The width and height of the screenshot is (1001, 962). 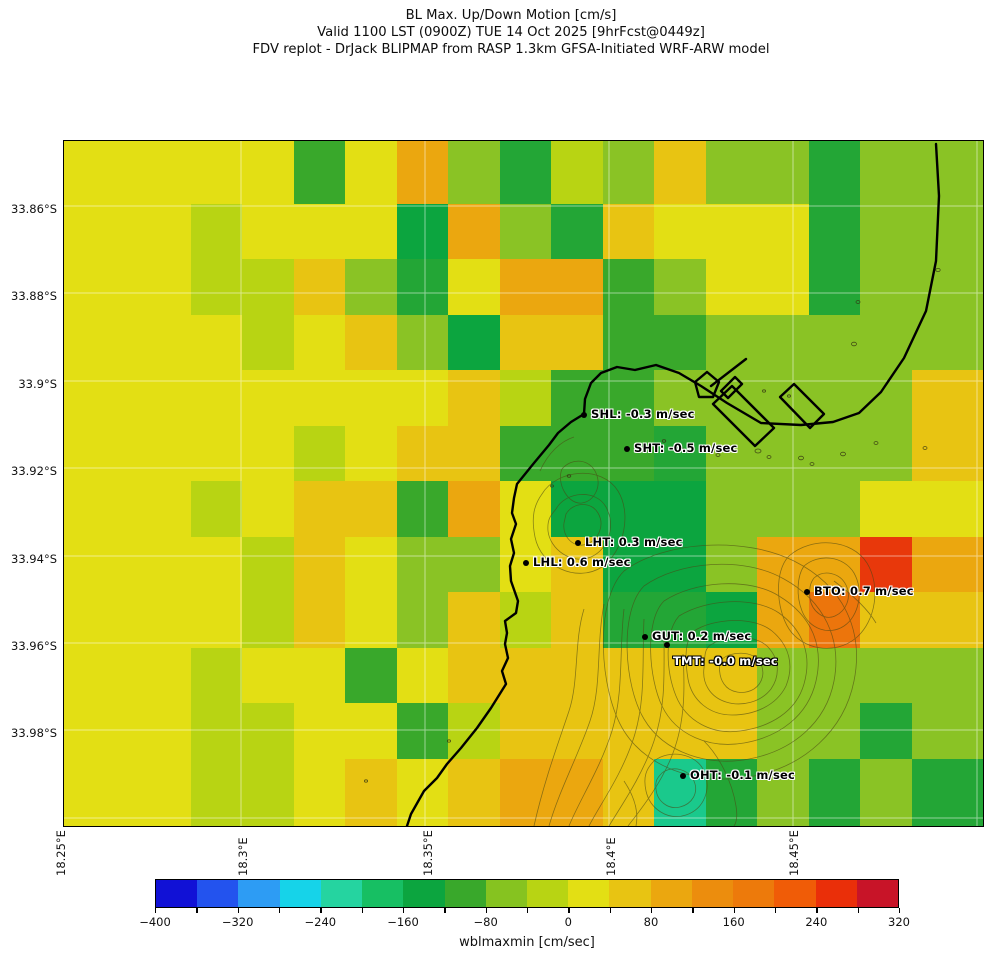 What do you see at coordinates (34, 646) in the screenshot?
I see `y-tick-label: 33.96°S` at bounding box center [34, 646].